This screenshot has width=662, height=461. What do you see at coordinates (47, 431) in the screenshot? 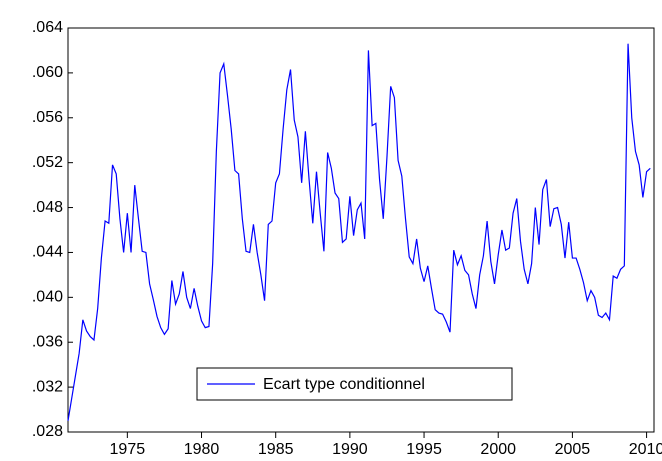
I see `y-tick-label: .028` at bounding box center [47, 431].